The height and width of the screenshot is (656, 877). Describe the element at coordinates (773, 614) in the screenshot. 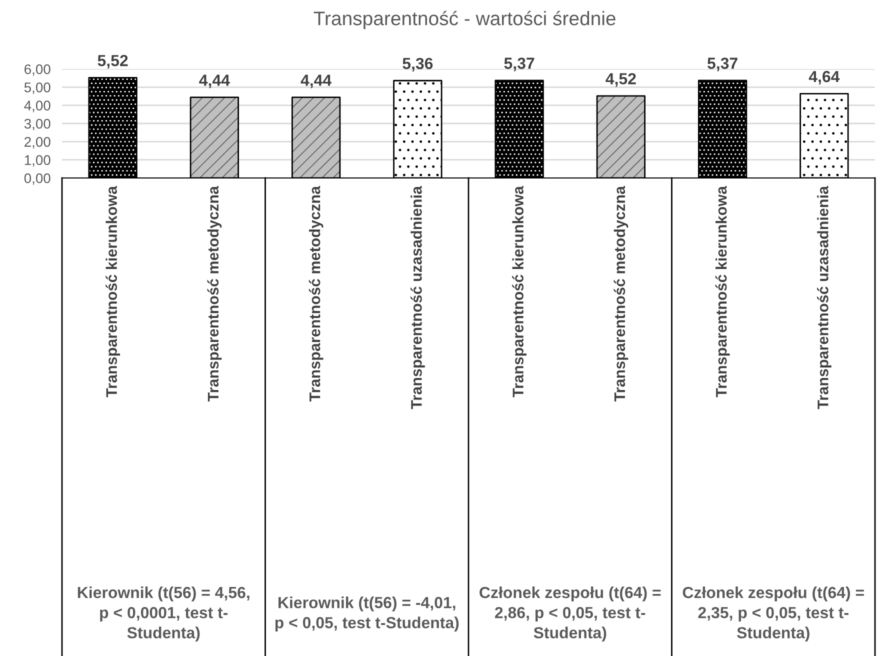

I see `text: Członek zespołu (t(64) = 2,35, p < 0,05, test t-Studenta)` at that location.